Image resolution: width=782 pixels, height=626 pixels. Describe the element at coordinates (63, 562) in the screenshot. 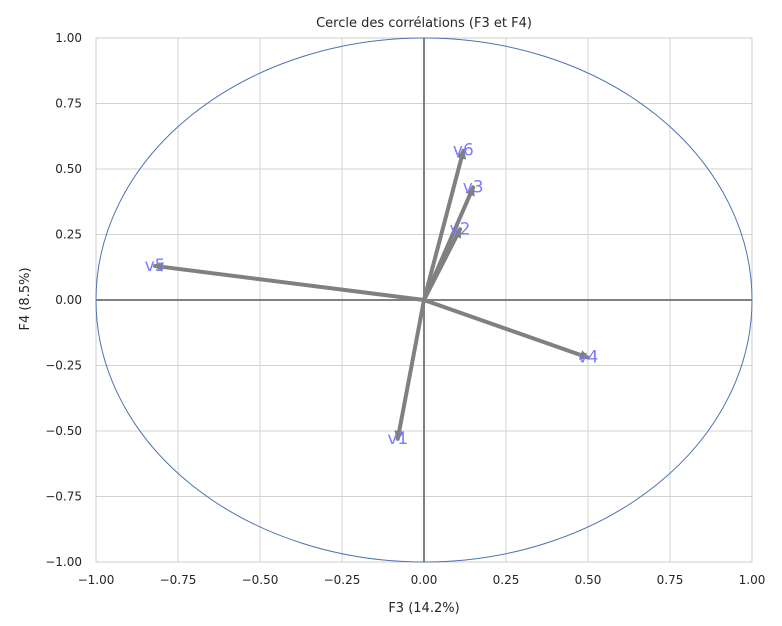

I see `y-tick-label: −1.00` at that location.